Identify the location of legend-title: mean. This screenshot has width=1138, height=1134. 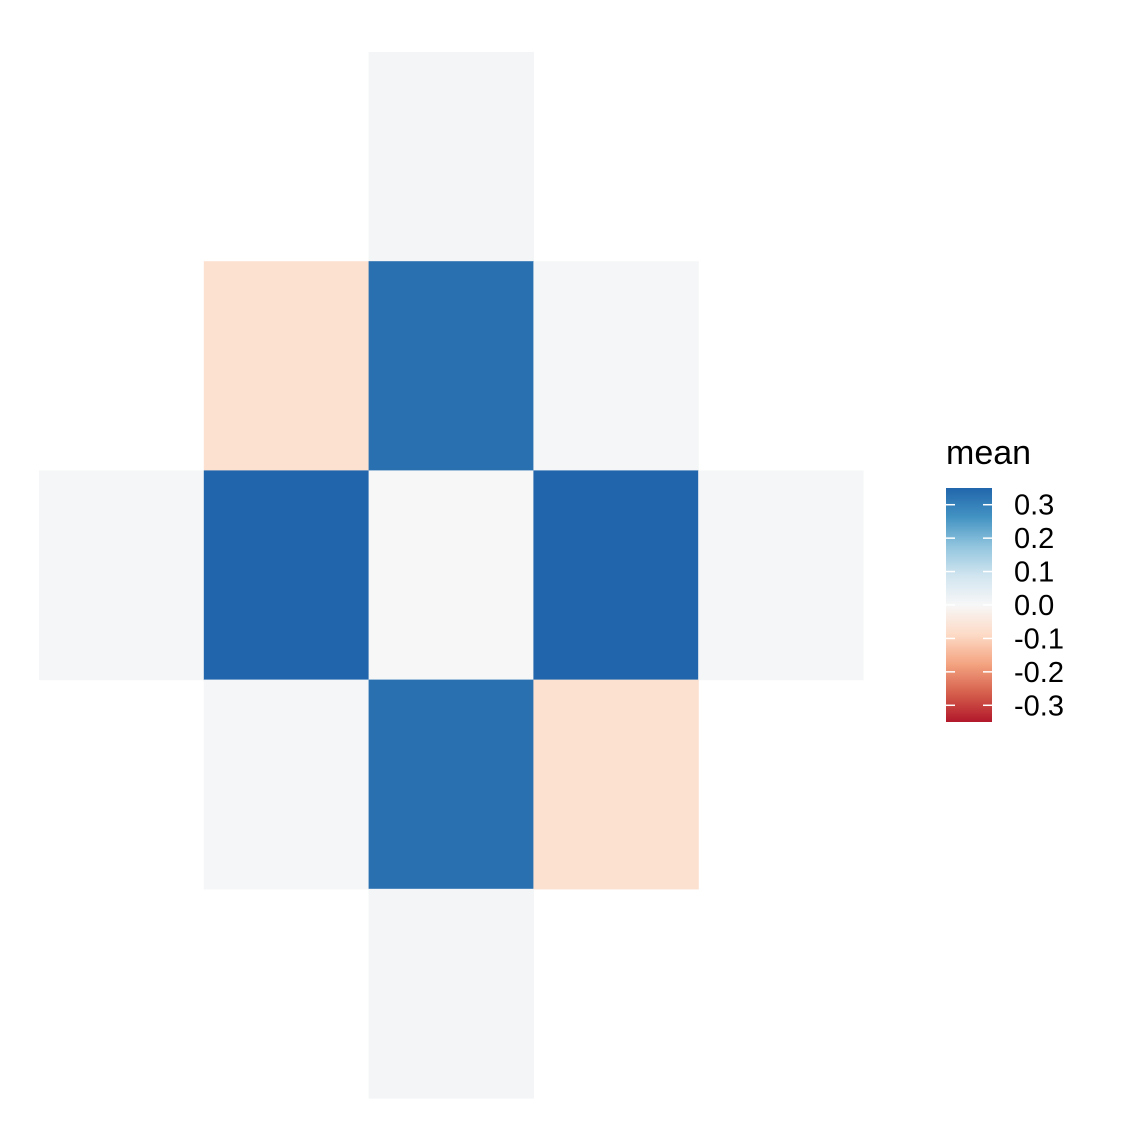
(988, 453).